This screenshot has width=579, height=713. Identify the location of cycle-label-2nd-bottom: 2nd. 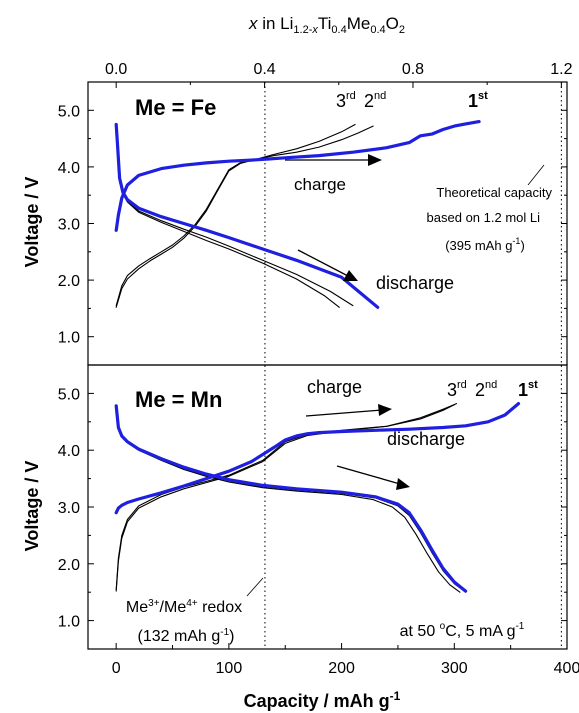
(486, 389).